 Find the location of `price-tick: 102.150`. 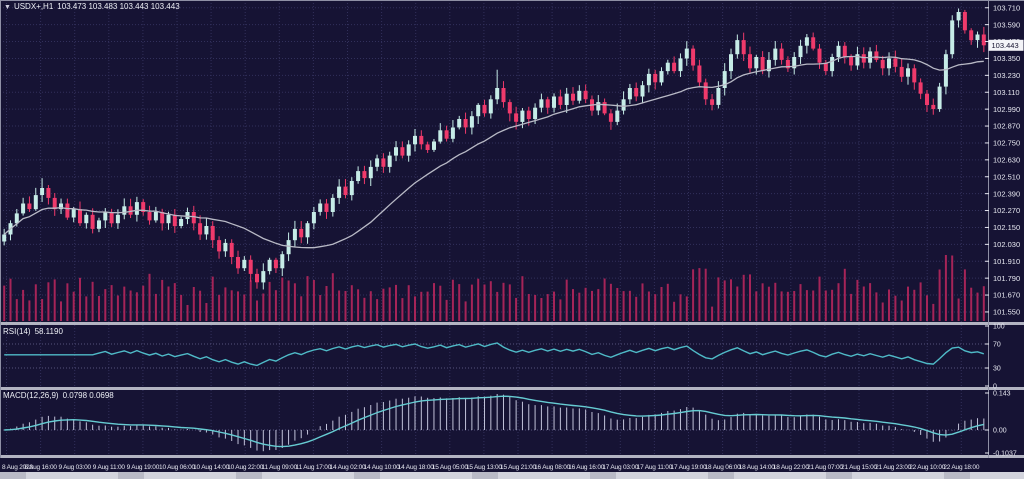

price-tick: 102.150 is located at coordinates (1006, 227).